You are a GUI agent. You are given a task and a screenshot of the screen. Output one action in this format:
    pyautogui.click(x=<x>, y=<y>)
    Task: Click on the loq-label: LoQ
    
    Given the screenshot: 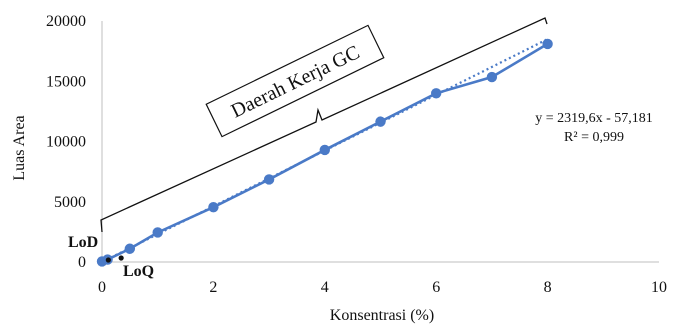 What is the action you would take?
    pyautogui.click(x=138, y=271)
    